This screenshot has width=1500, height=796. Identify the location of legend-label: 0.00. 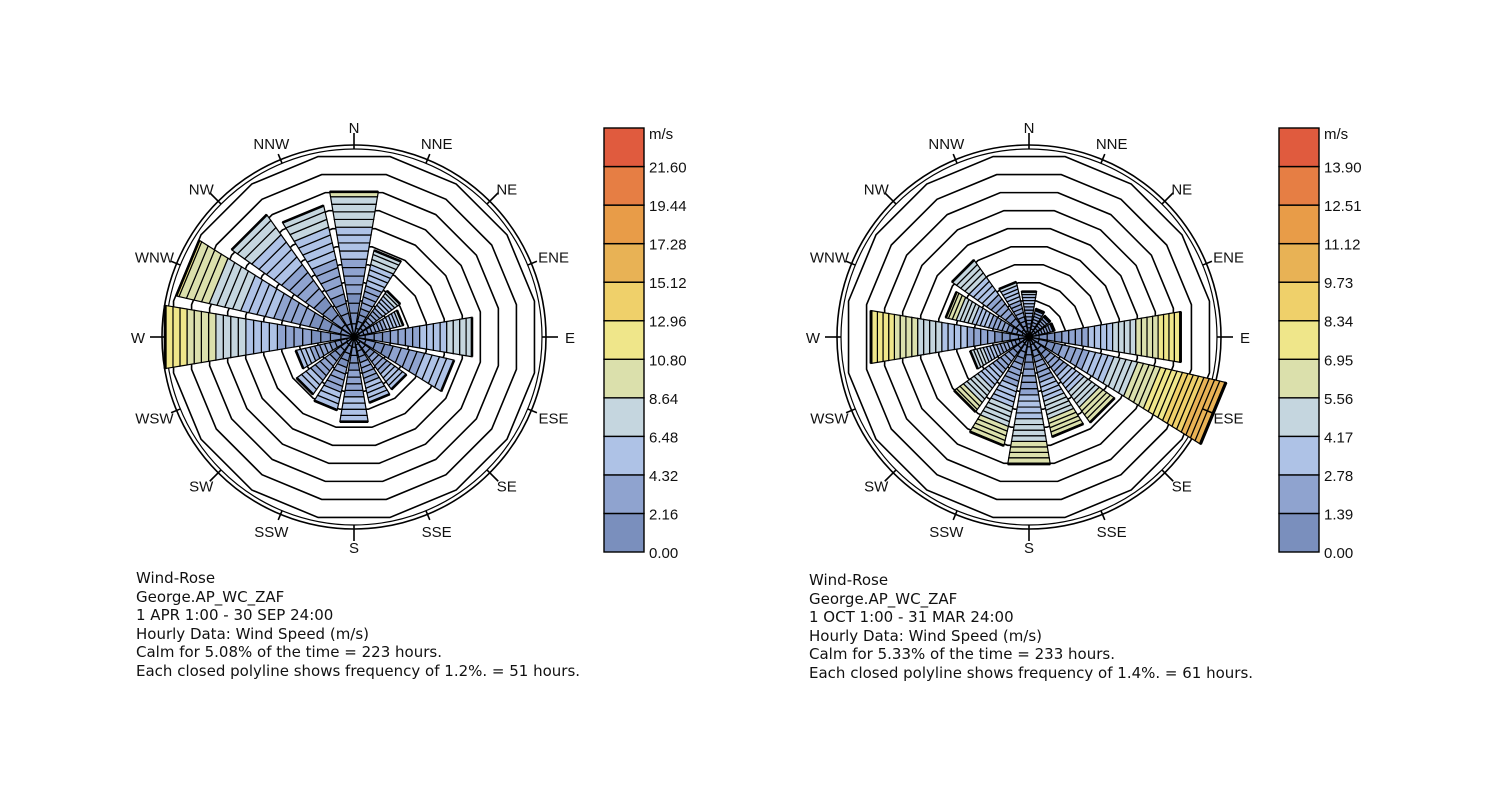
(1338, 553).